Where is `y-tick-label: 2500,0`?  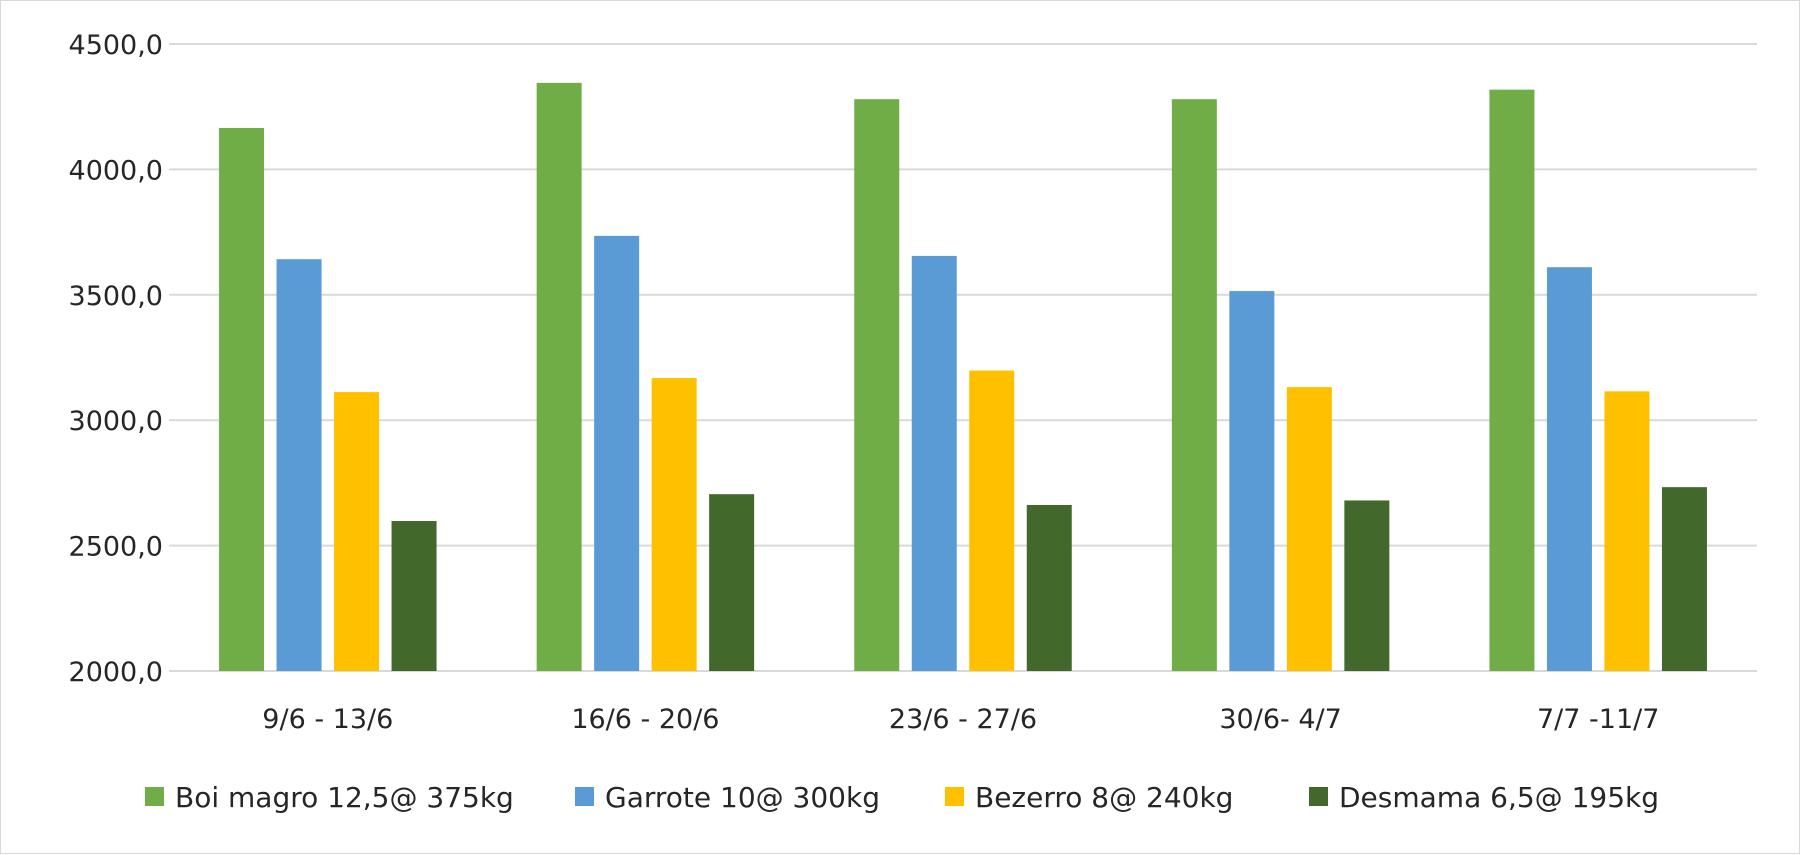 y-tick-label: 2500,0 is located at coordinates (116, 547).